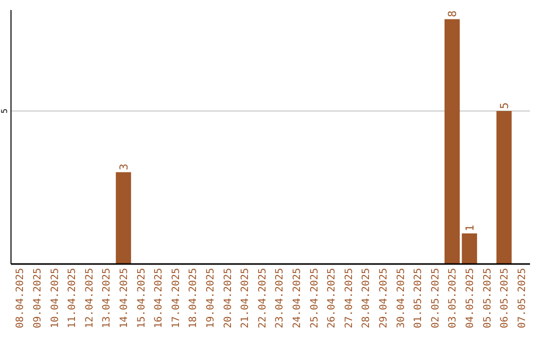  Describe the element at coordinates (384, 298) in the screenshot. I see `x-tick-label: 29.04.2025` at that location.